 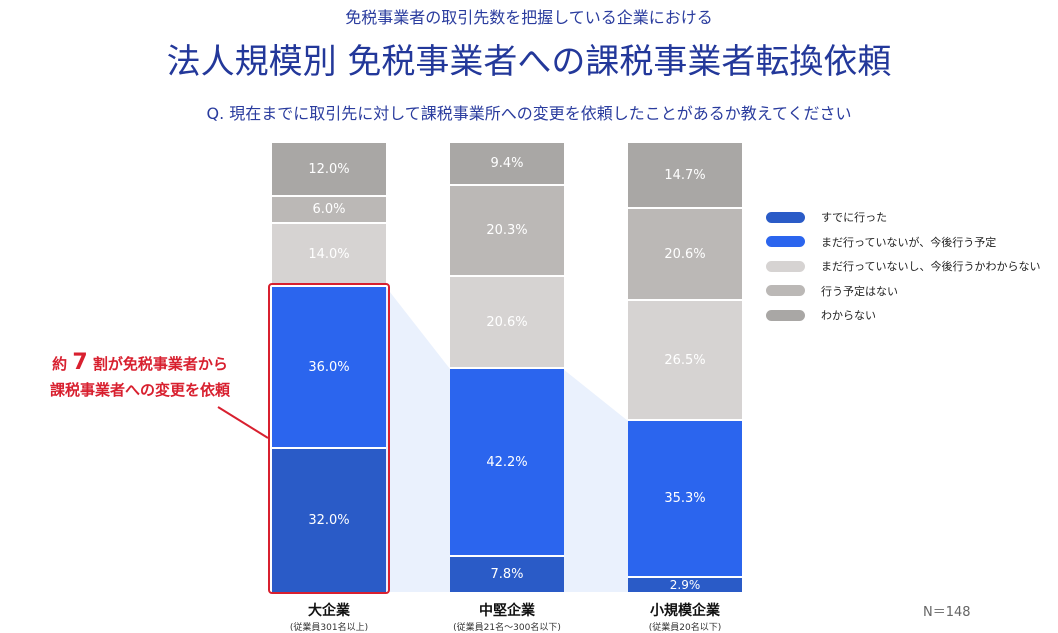 I want to click on segment-unsure: 14.0%, so click(x=329, y=255).